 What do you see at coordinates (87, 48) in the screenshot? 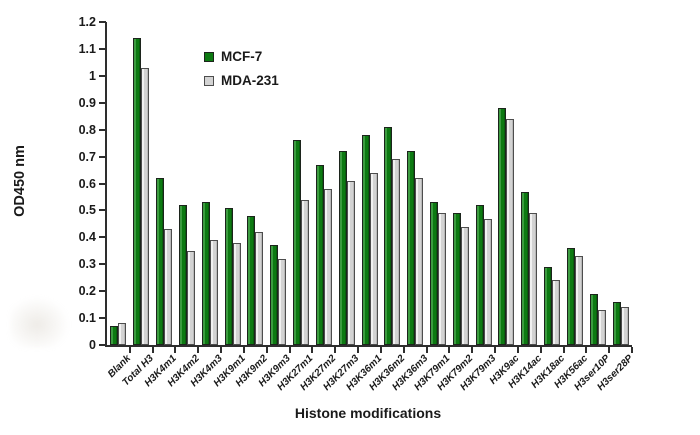
I see `y-axis-tick-label: 1.1` at bounding box center [87, 48].